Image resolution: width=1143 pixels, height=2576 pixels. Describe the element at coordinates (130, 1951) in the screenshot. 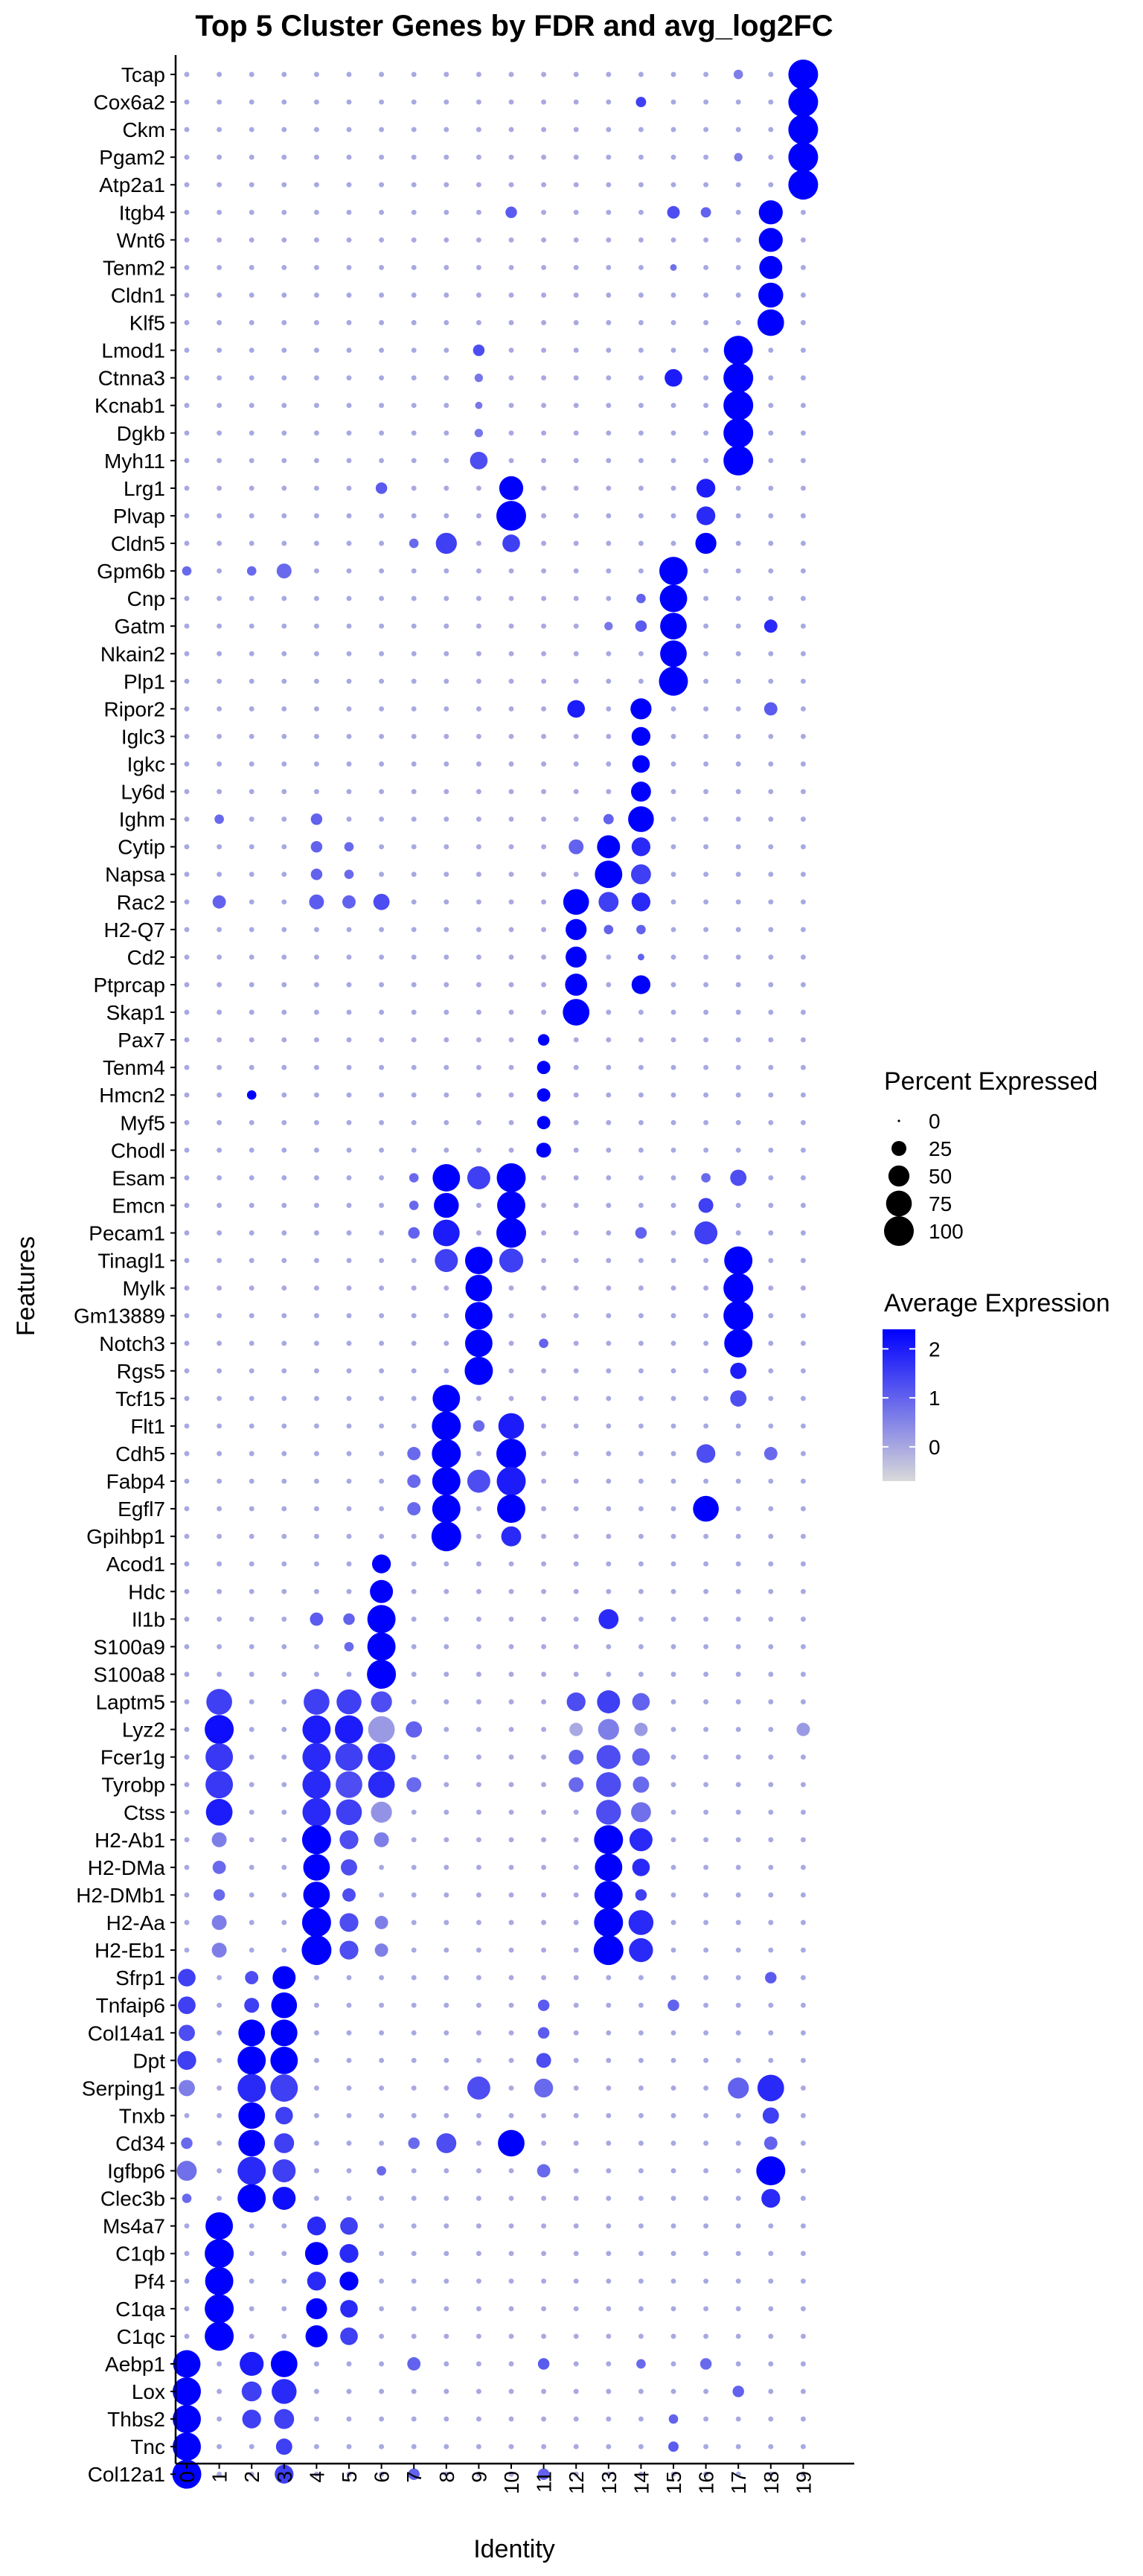

I see `y-tick-label: H2-Eb1` at that location.